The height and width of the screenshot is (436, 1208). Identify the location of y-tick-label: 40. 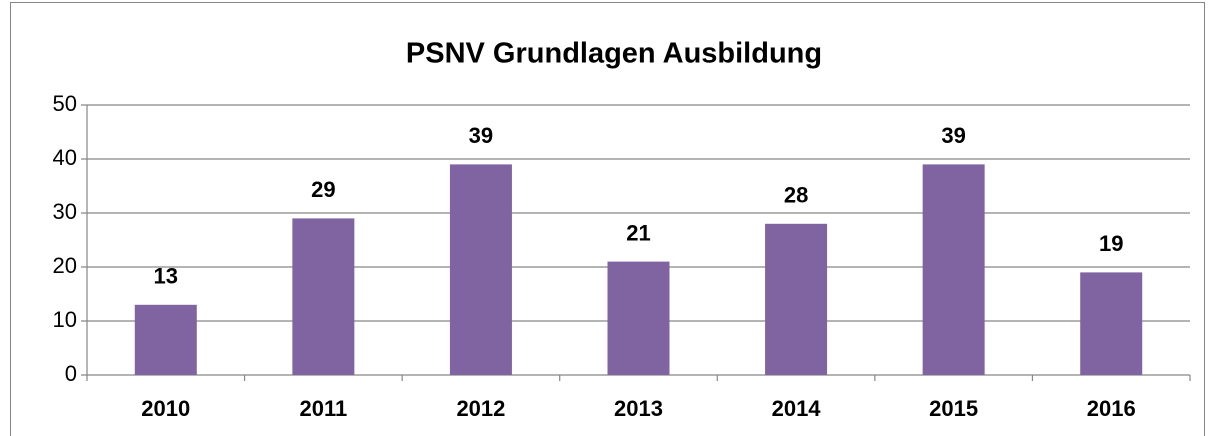
(65, 157).